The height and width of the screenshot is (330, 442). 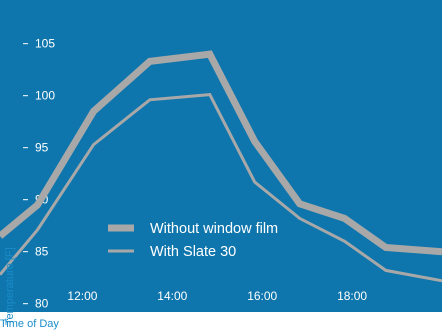 What do you see at coordinates (262, 296) in the screenshot?
I see `x-tick-label: 16:00` at bounding box center [262, 296].